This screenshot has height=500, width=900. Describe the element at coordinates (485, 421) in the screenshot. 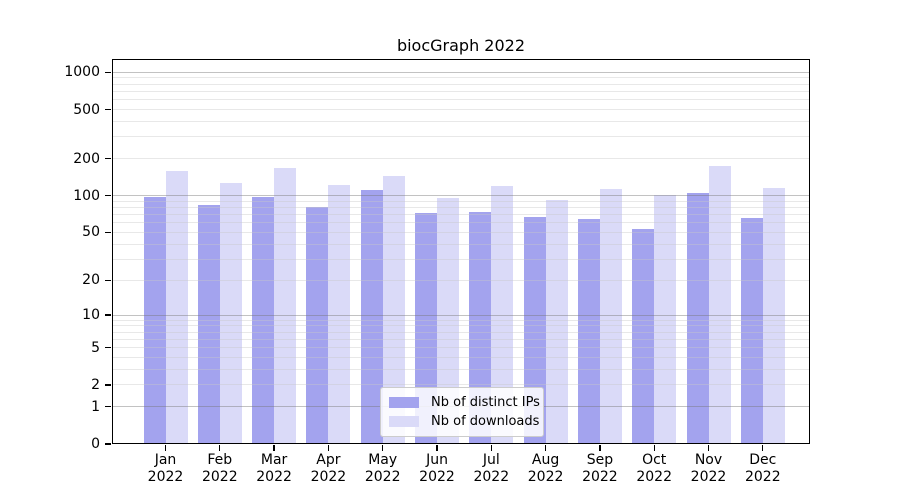

I see `legend-label-downloads: Nb of downloads` at that location.